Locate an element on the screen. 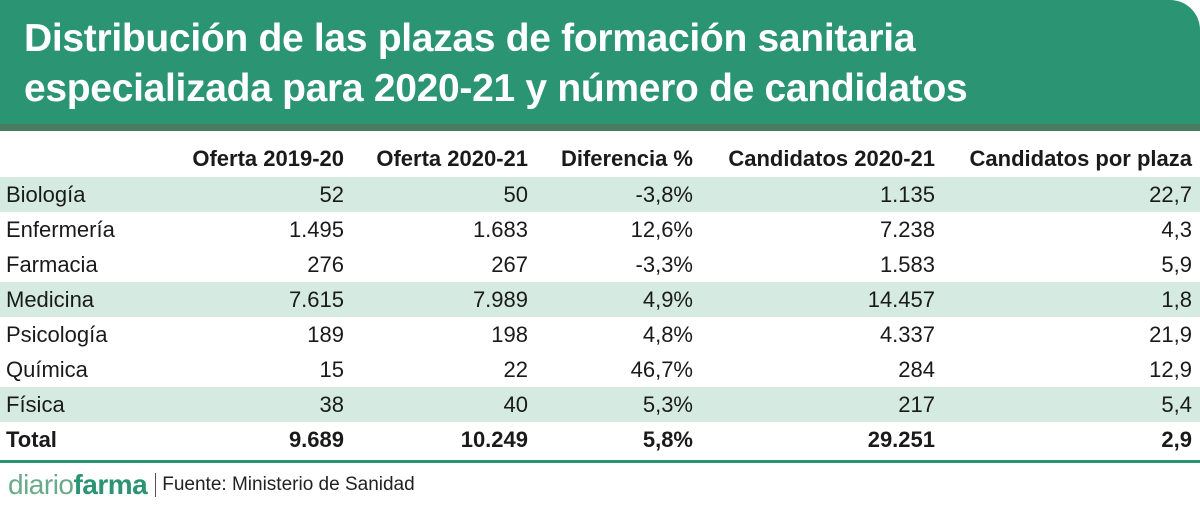  brand-logo: diariofarma is located at coordinates (78, 485).